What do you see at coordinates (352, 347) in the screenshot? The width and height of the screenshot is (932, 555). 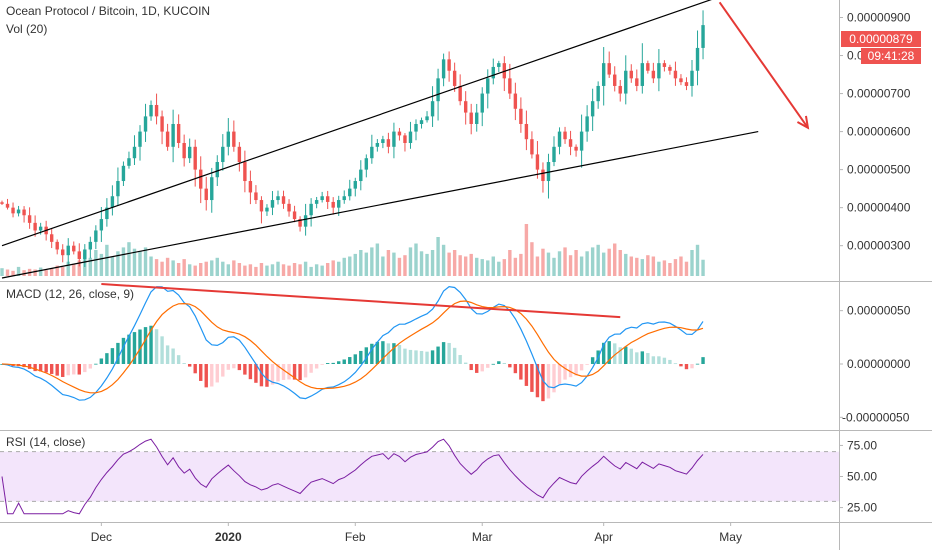 I see `signal-line` at bounding box center [352, 347].